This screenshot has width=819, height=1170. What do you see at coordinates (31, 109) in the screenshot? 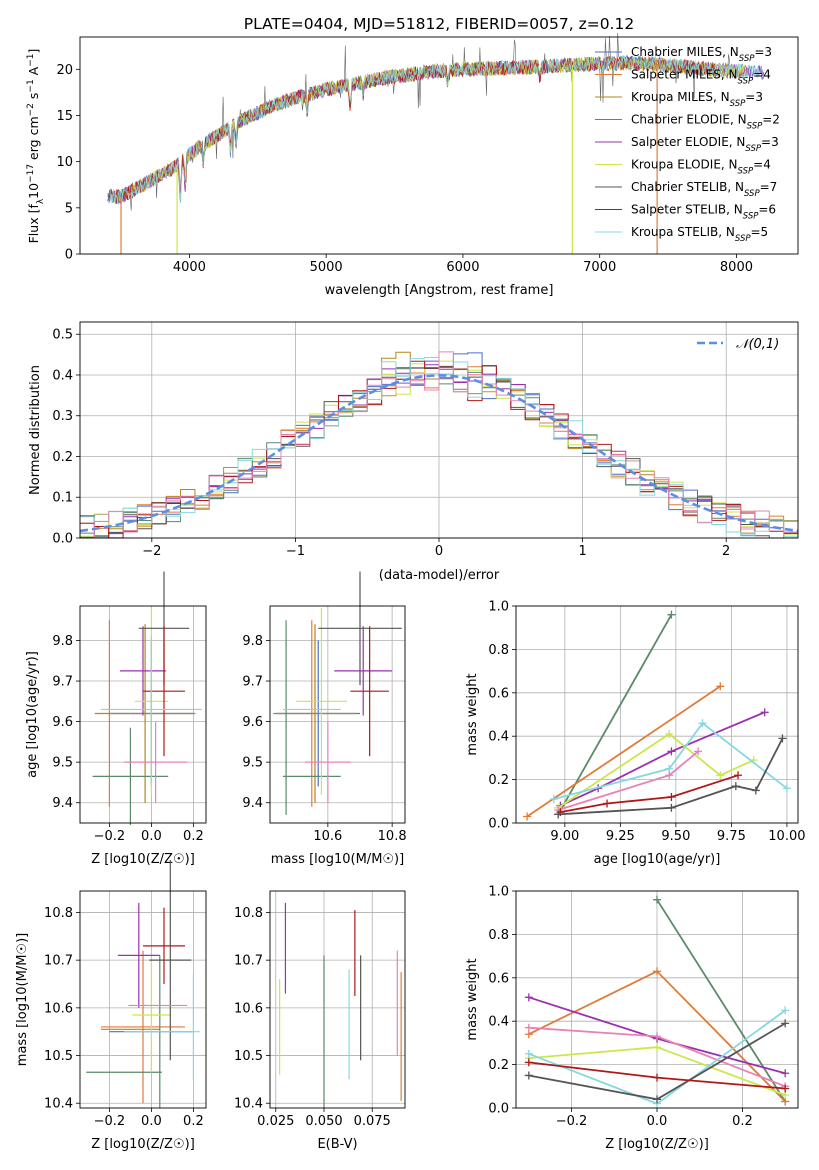
I see `y-label-part: −2` at bounding box center [31, 109].